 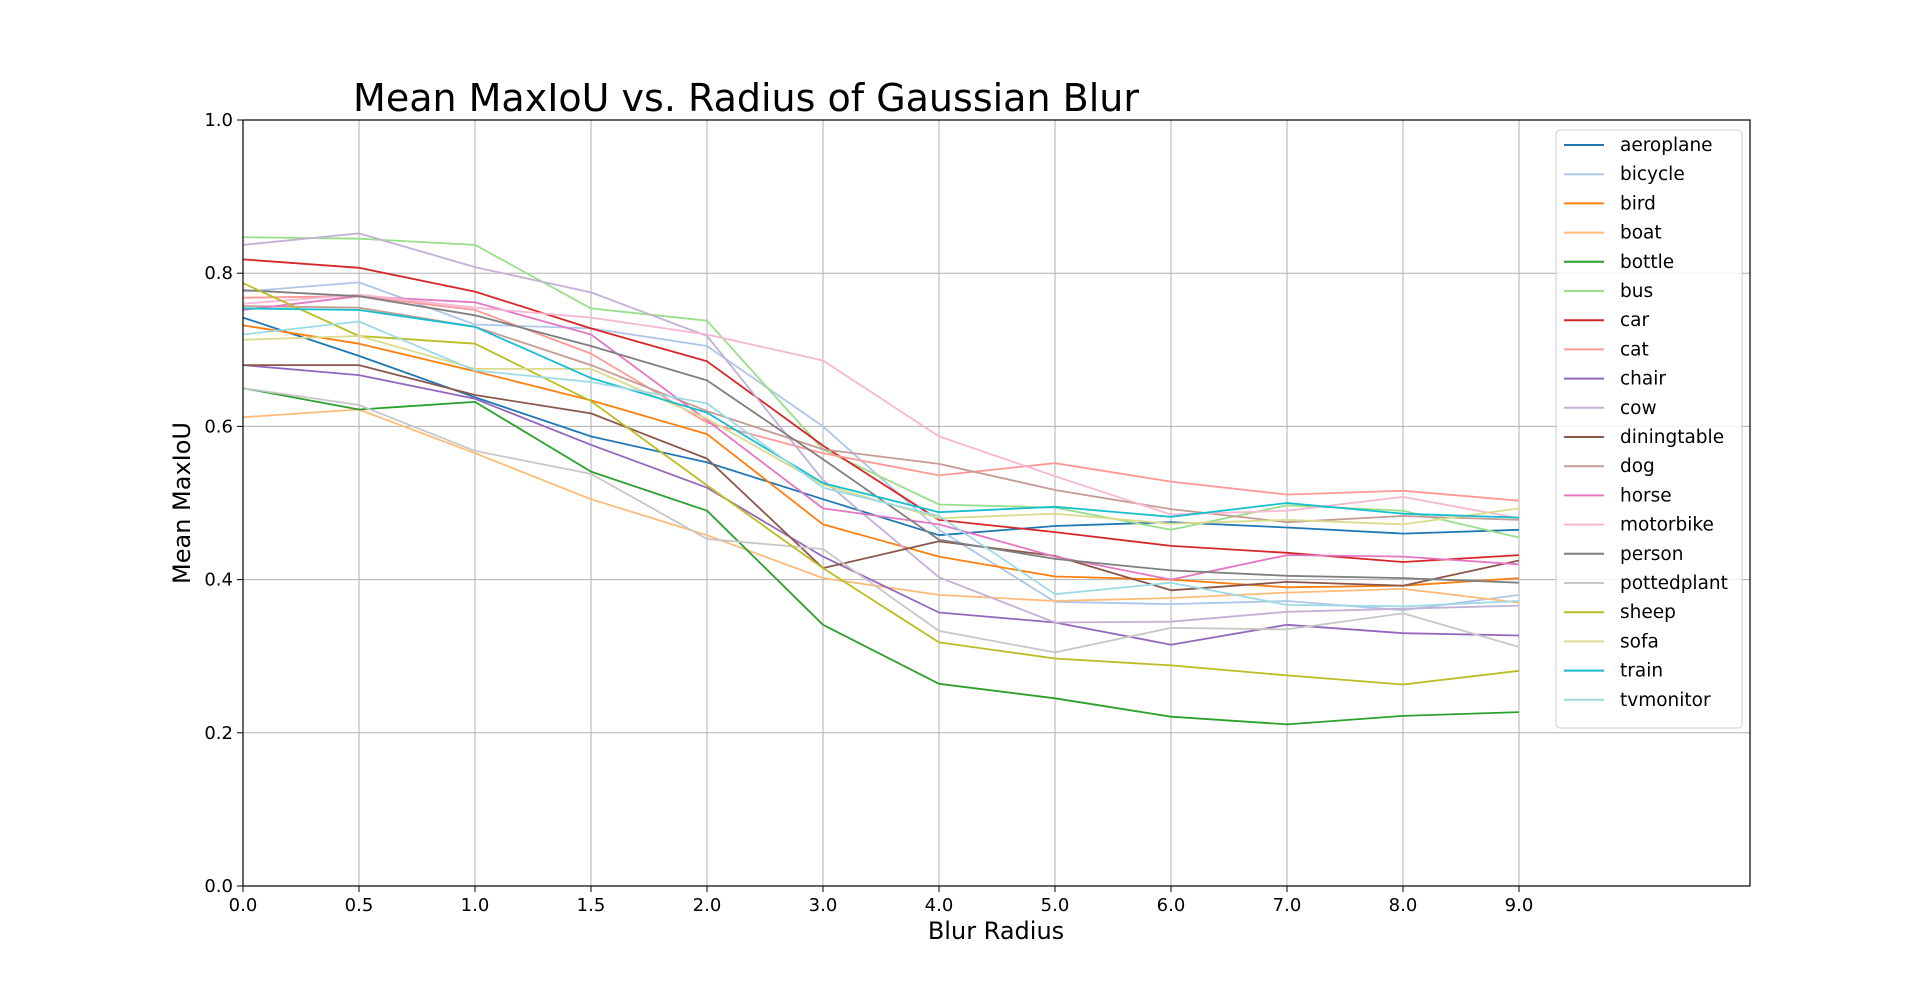 I want to click on legend-label-horse: horse, so click(x=1646, y=495).